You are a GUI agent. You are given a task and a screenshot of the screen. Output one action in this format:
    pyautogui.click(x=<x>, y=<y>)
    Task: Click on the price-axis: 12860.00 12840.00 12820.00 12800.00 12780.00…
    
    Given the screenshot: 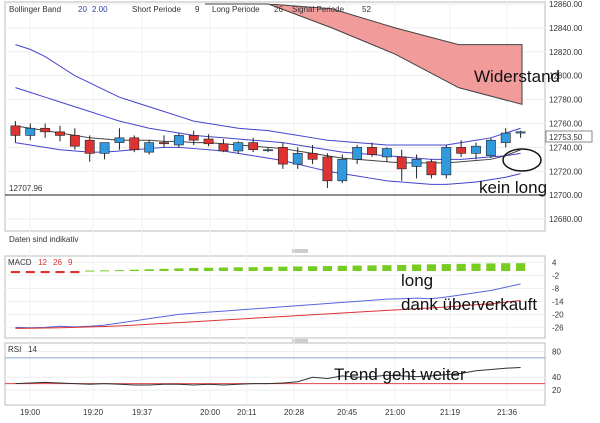 What is the action you would take?
    pyautogui.click(x=566, y=112)
    